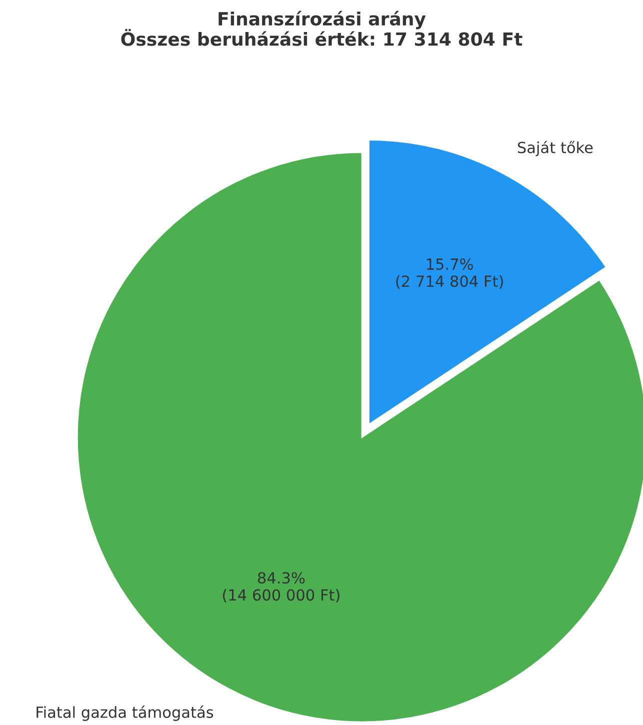 The width and height of the screenshot is (643, 725). I want to click on data-label: 15.7% (2 714 804 Ft), so click(449, 273).